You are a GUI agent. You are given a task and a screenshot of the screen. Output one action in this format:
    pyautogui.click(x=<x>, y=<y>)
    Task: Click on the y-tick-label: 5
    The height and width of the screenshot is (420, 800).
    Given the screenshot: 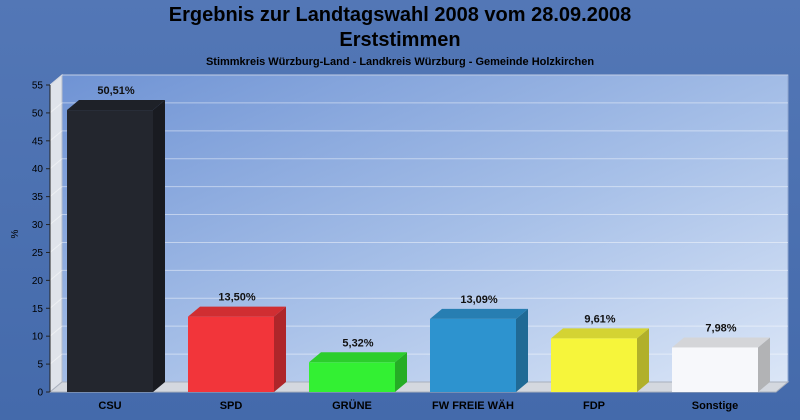 What is the action you would take?
    pyautogui.click(x=40, y=365)
    